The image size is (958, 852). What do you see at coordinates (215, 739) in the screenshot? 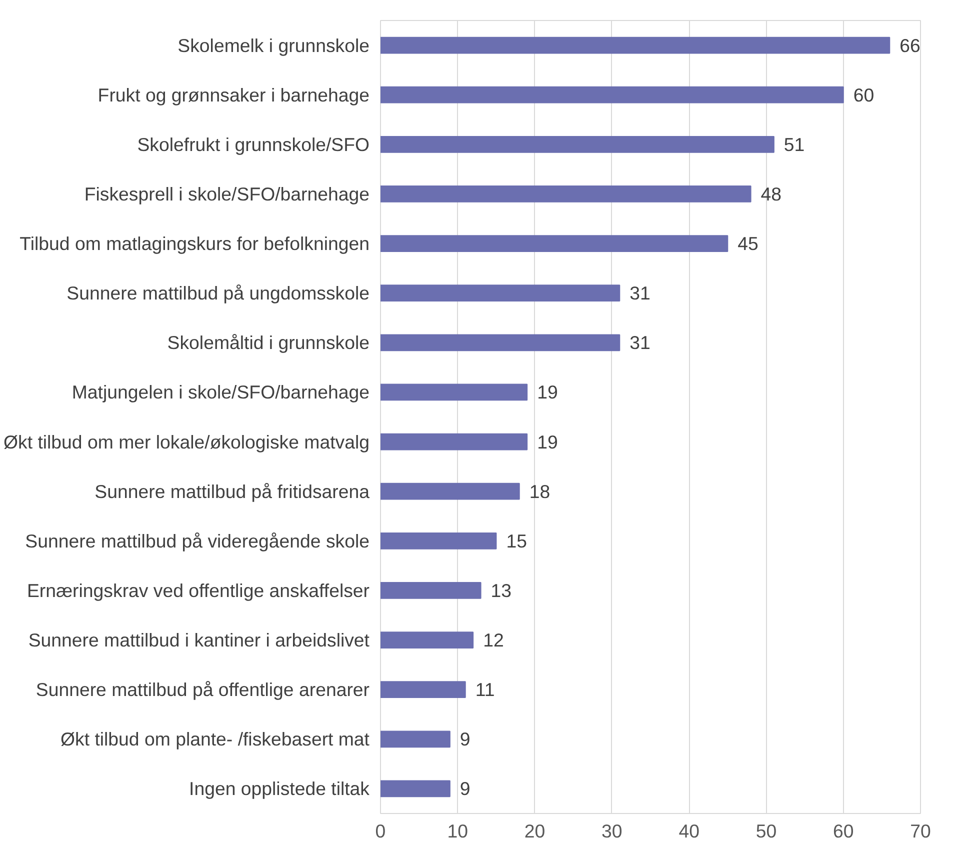
I see `y-tick-label: Økt tilbud om plante- /fiskebasert mat` at bounding box center [215, 739].